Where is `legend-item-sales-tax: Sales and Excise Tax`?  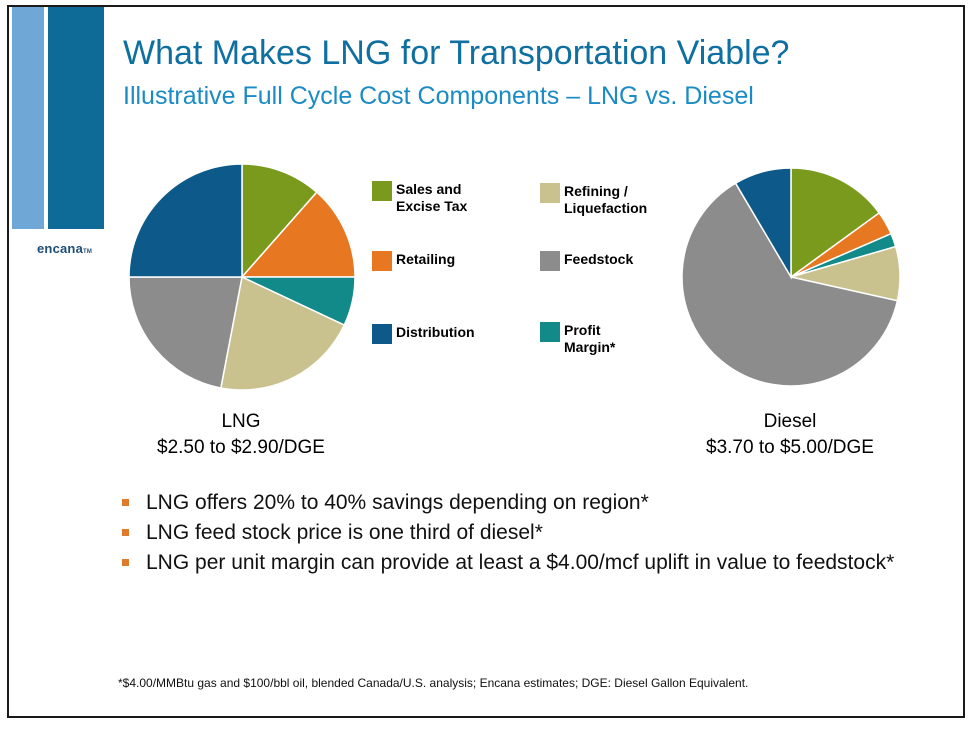 legend-item-sales-tax: Sales and Excise Tax is located at coordinates (419, 198).